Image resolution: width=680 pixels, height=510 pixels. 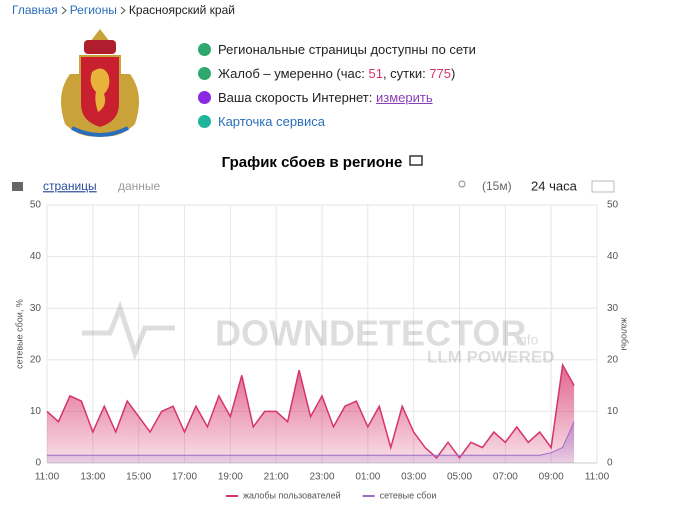 What do you see at coordinates (36, 308) in the screenshot?
I see `y-tick-label: 30` at bounding box center [36, 308].